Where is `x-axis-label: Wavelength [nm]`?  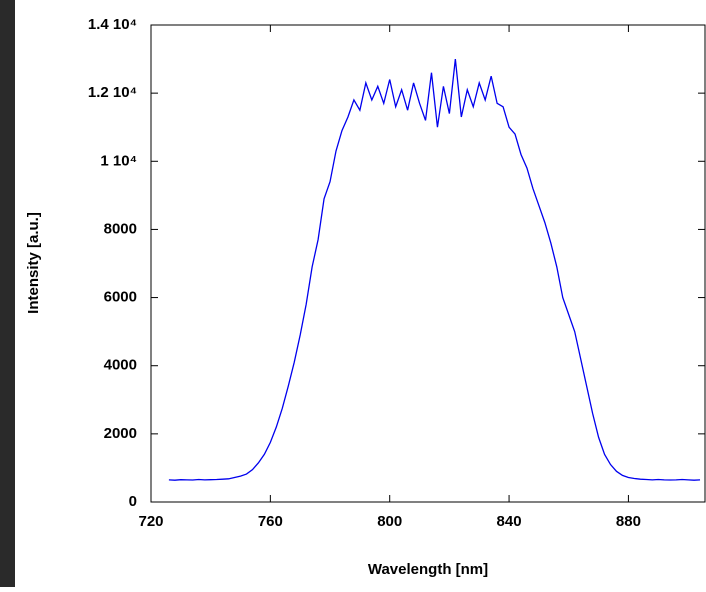 x-axis-label: Wavelength [nm] is located at coordinates (428, 569).